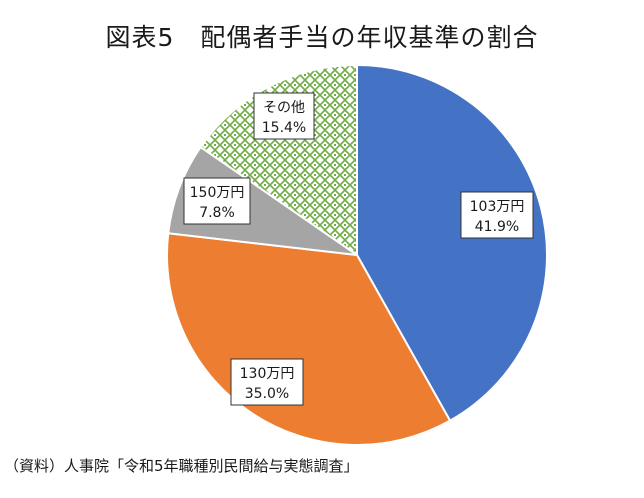 This screenshot has width=644, height=498. Describe the element at coordinates (267, 374) in the screenshot. I see `slice-name-2: 130万円` at that location.